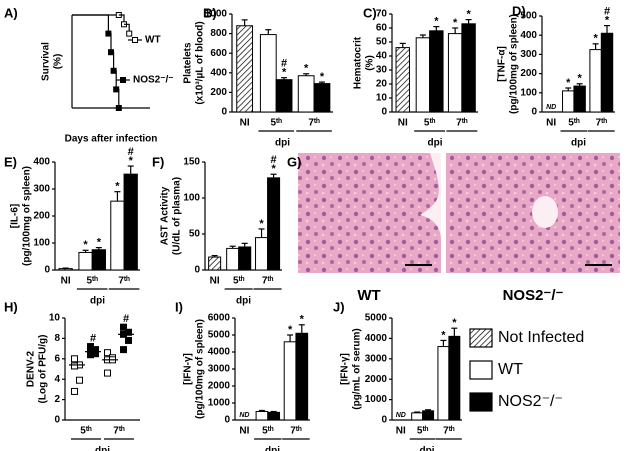 The width and height of the screenshot is (626, 451). Describe the element at coordinates (41, 243) in the screenshot. I see `y-tick-label: 100` at that location.